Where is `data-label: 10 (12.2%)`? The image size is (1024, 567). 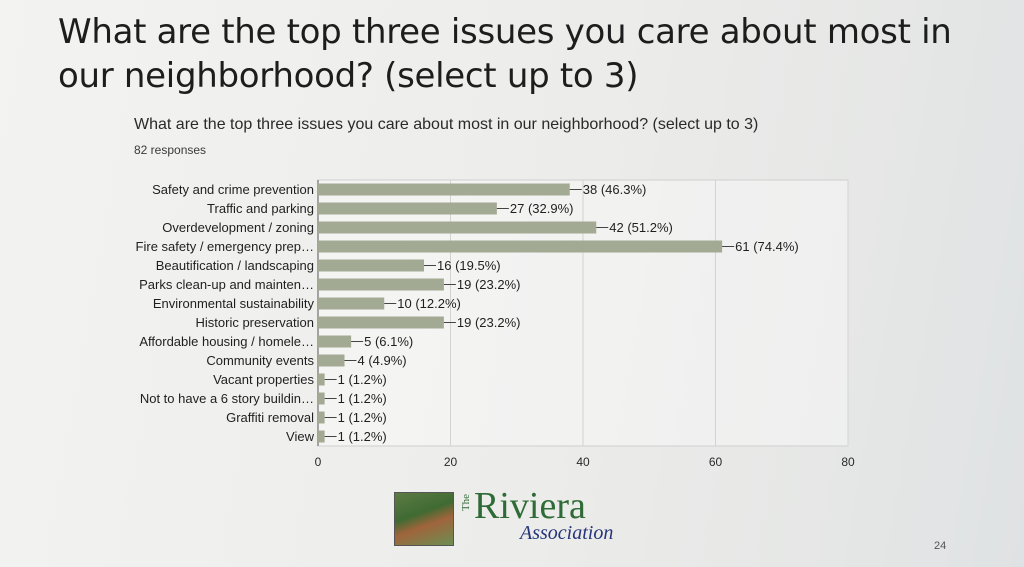
data-label: 10 (12.2%) is located at coordinates (429, 303).